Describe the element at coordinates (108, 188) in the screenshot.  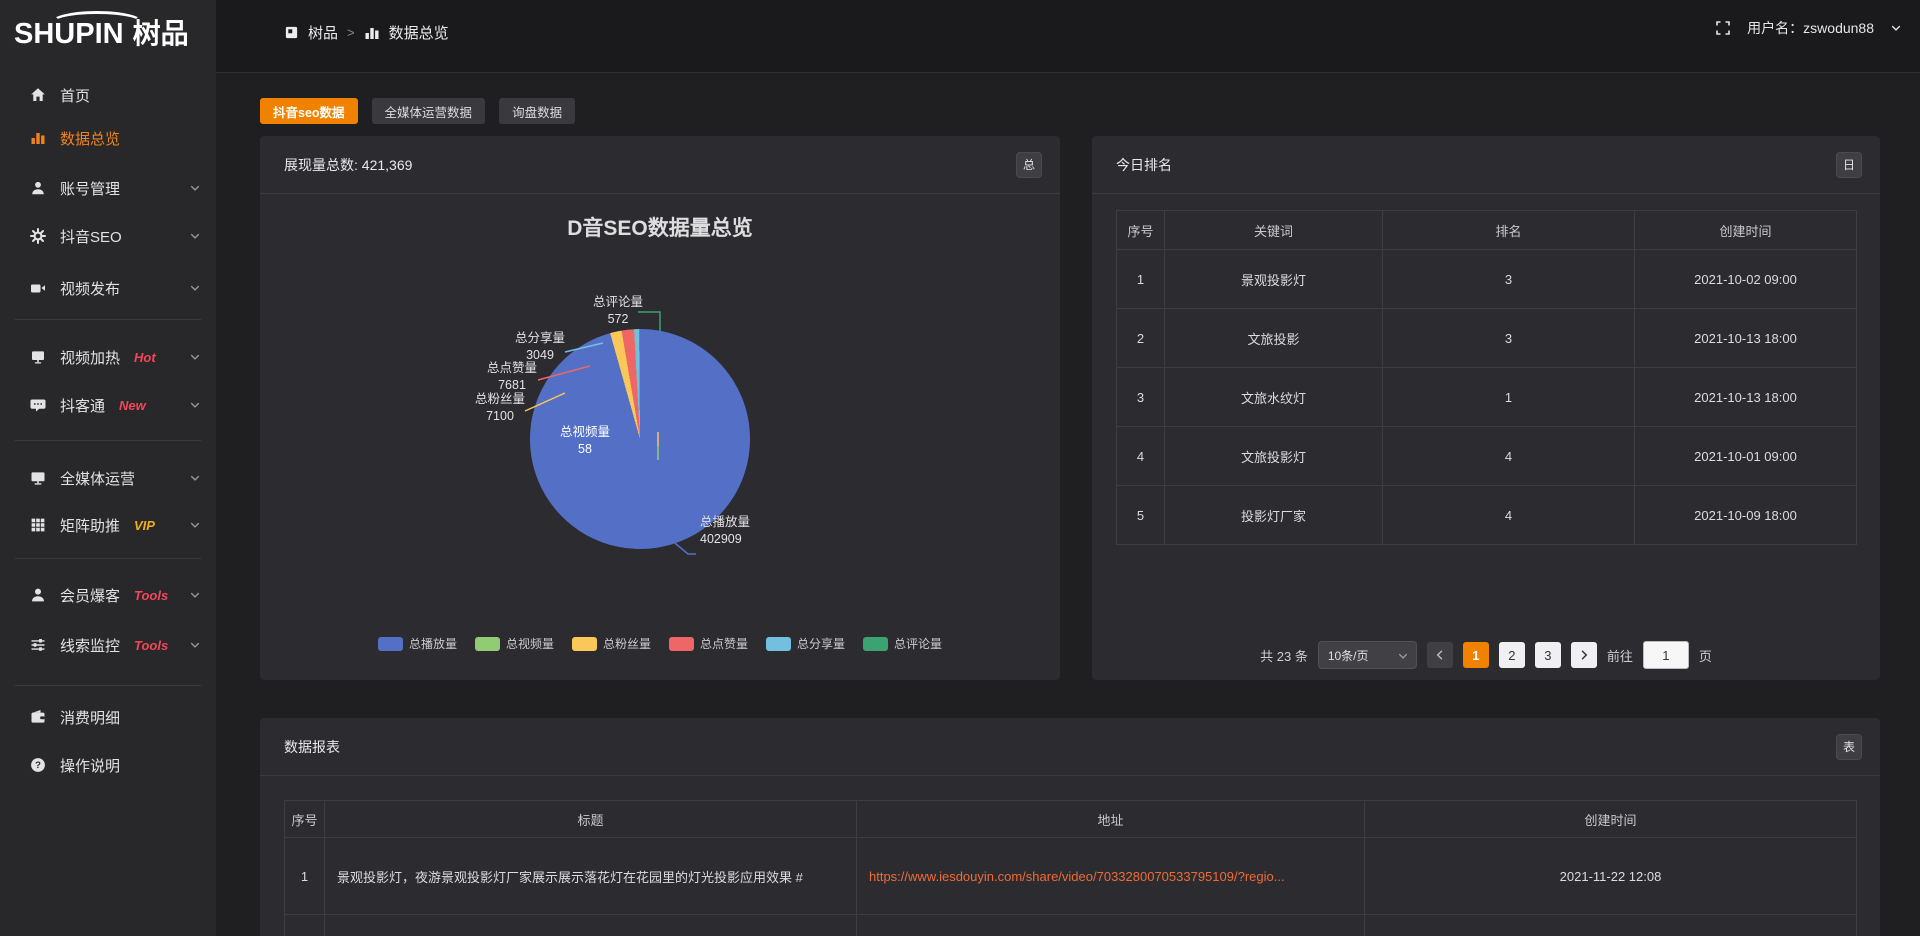
I see `sidebar-item-账号管理: 账号管理` at that location.